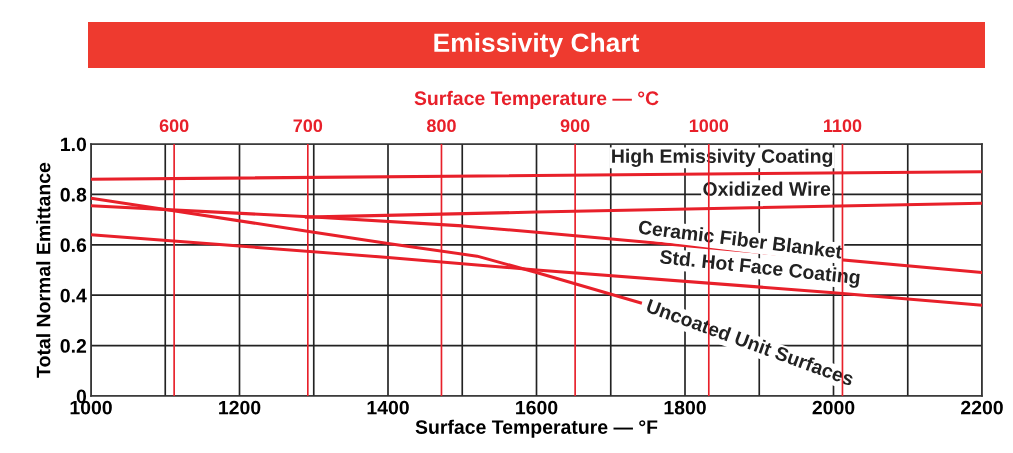 The height and width of the screenshot is (453, 1013). What do you see at coordinates (73, 194) in the screenshot?
I see `y-tick-label: 0.8` at bounding box center [73, 194].